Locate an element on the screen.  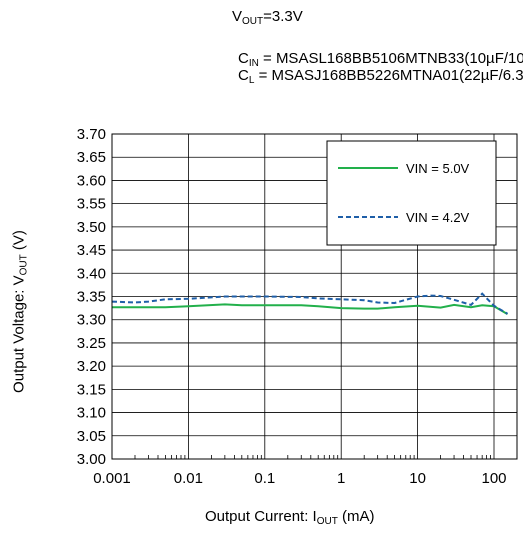
x-tick-label: 10 is located at coordinates (417, 478).